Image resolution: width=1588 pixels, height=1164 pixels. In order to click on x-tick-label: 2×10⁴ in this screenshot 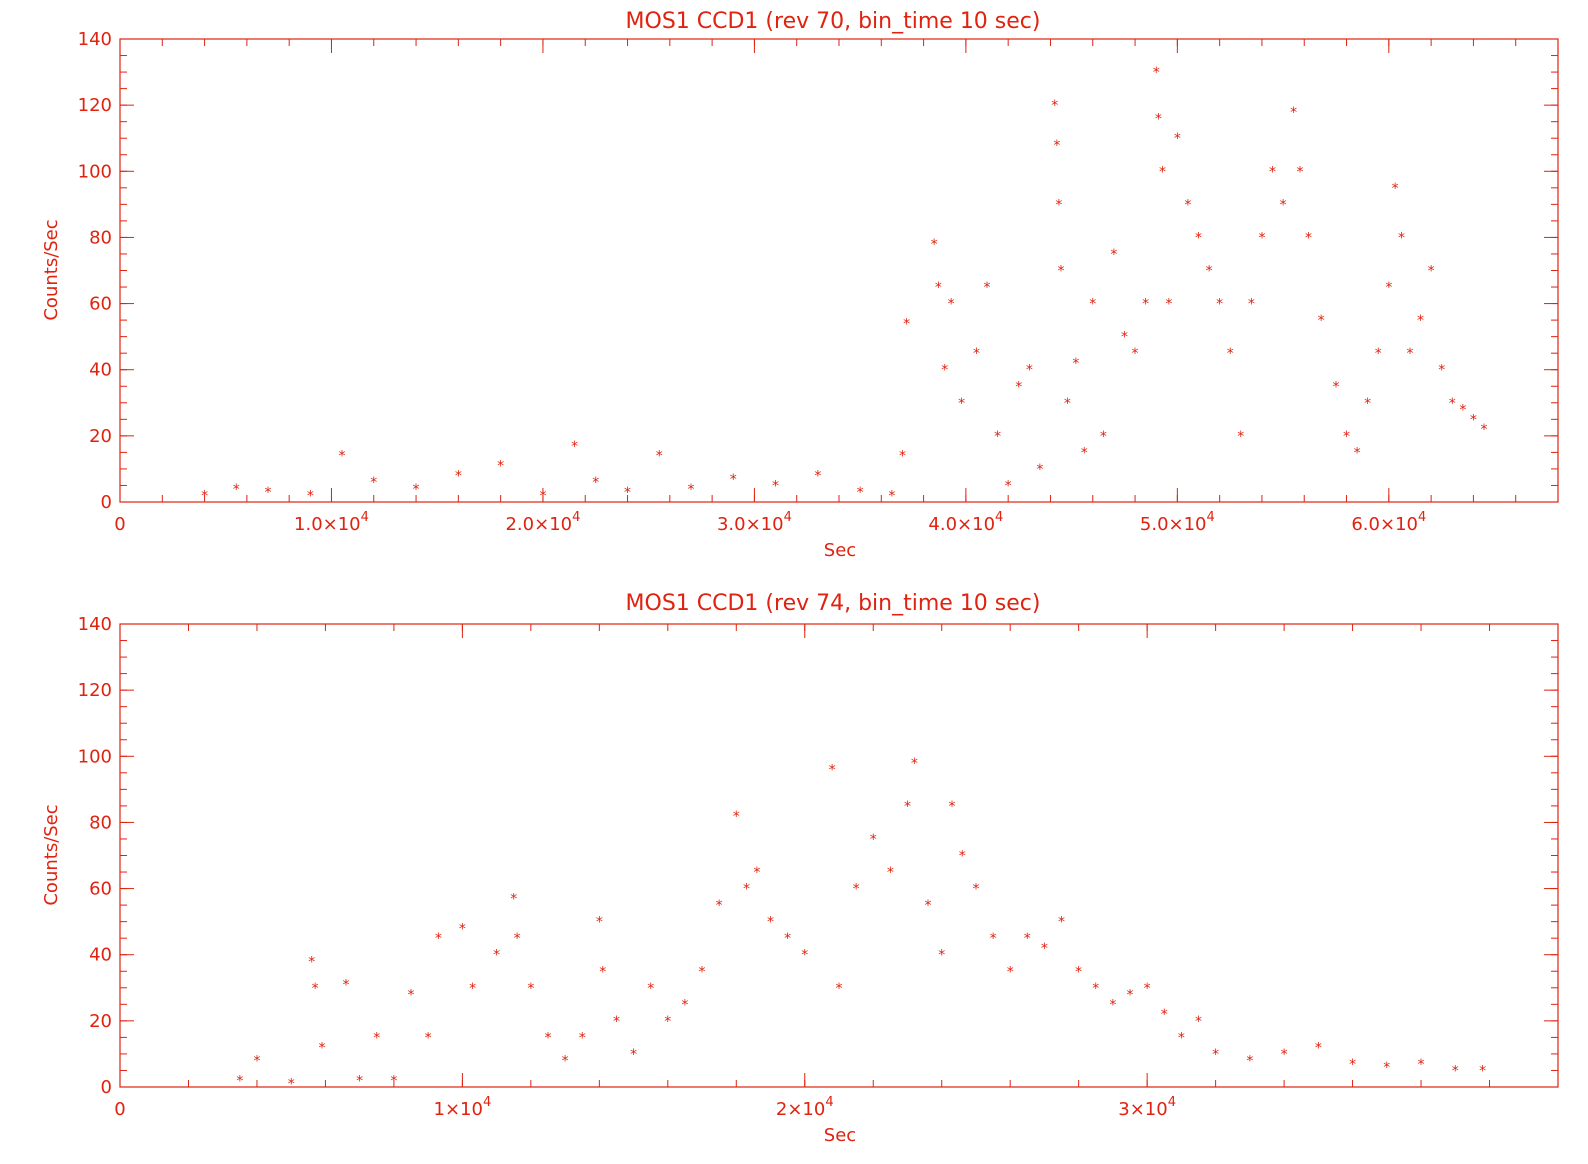, I will do `click(805, 1107)`.